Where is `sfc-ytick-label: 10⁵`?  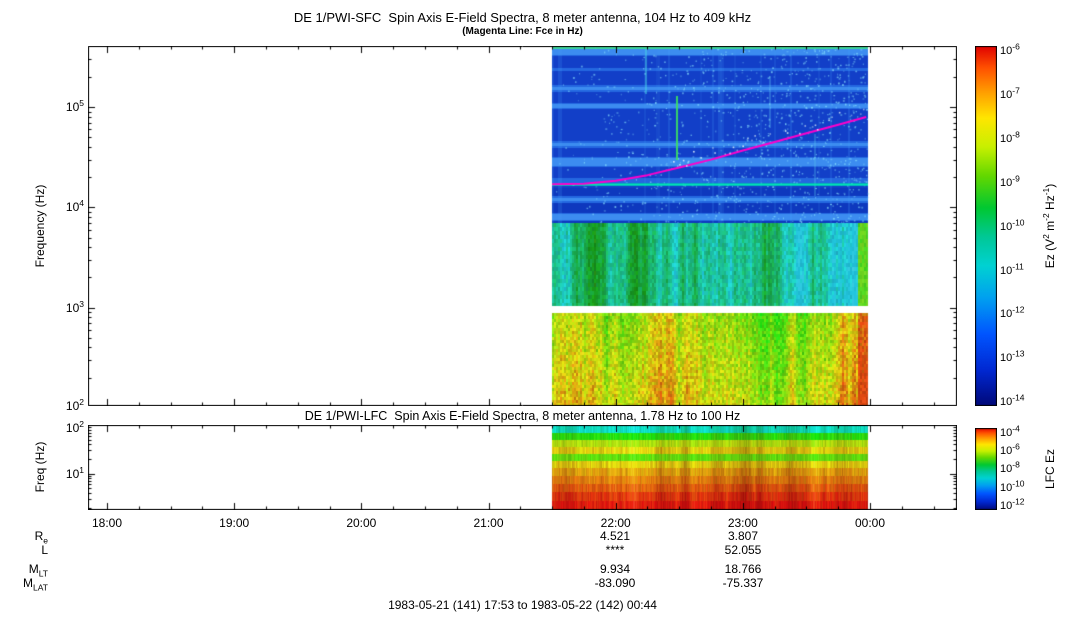
sfc-ytick-label: 10⁵ is located at coordinates (74, 106).